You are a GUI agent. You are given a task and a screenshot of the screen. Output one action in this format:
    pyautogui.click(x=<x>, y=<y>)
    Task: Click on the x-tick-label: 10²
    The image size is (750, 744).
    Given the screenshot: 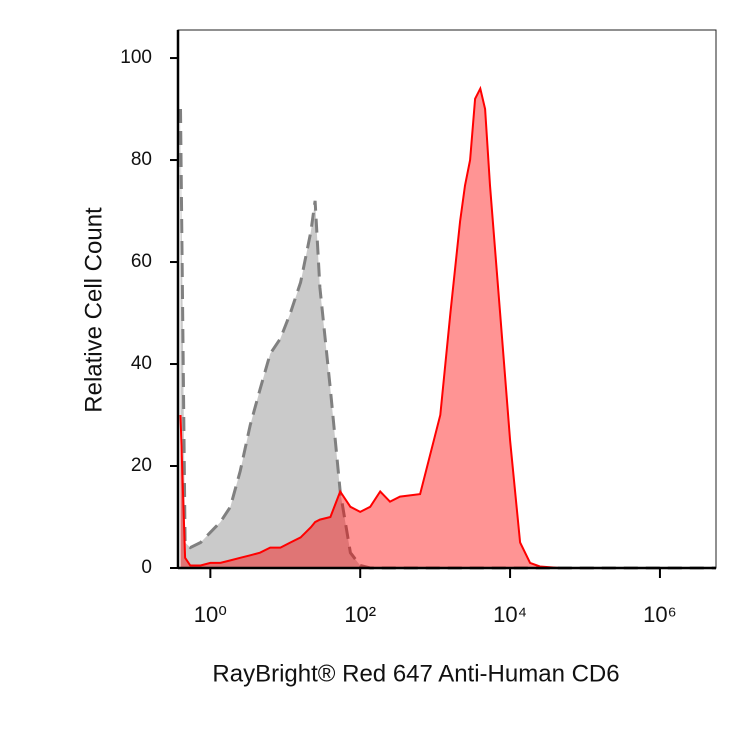 What is the action you would take?
    pyautogui.click(x=360, y=614)
    